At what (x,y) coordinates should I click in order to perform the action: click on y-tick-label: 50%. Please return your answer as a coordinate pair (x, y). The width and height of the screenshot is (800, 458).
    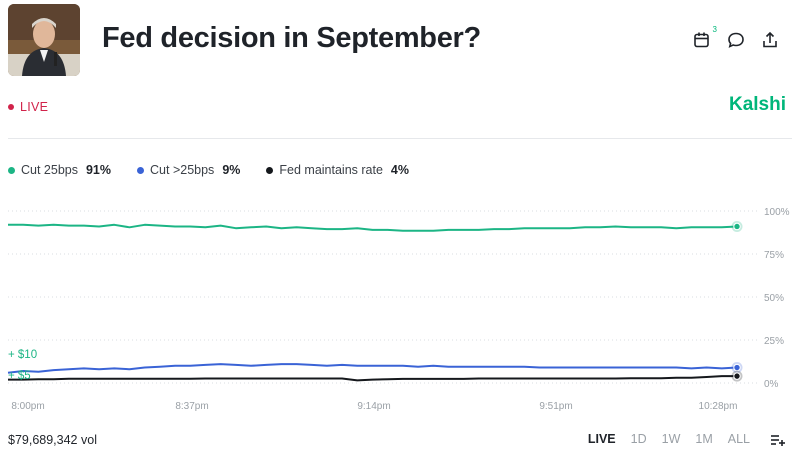
    Looking at the image, I should click on (774, 298).